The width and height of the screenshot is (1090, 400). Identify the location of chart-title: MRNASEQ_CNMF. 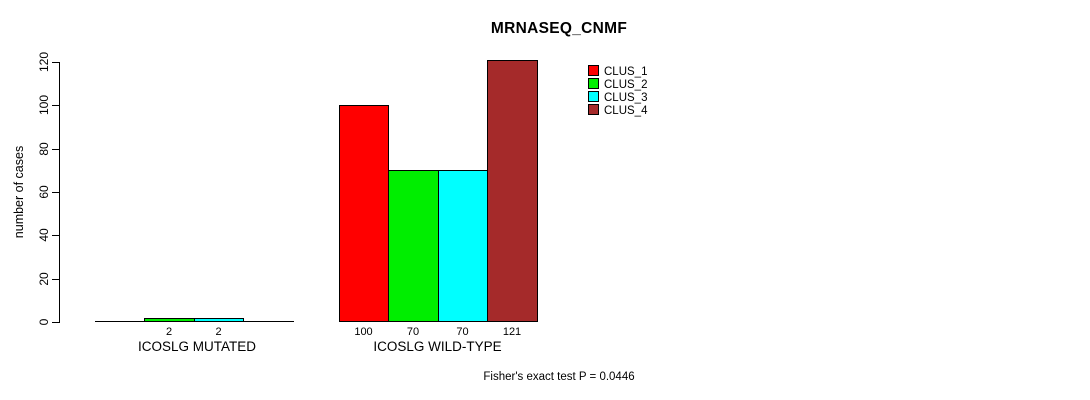
(559, 28).